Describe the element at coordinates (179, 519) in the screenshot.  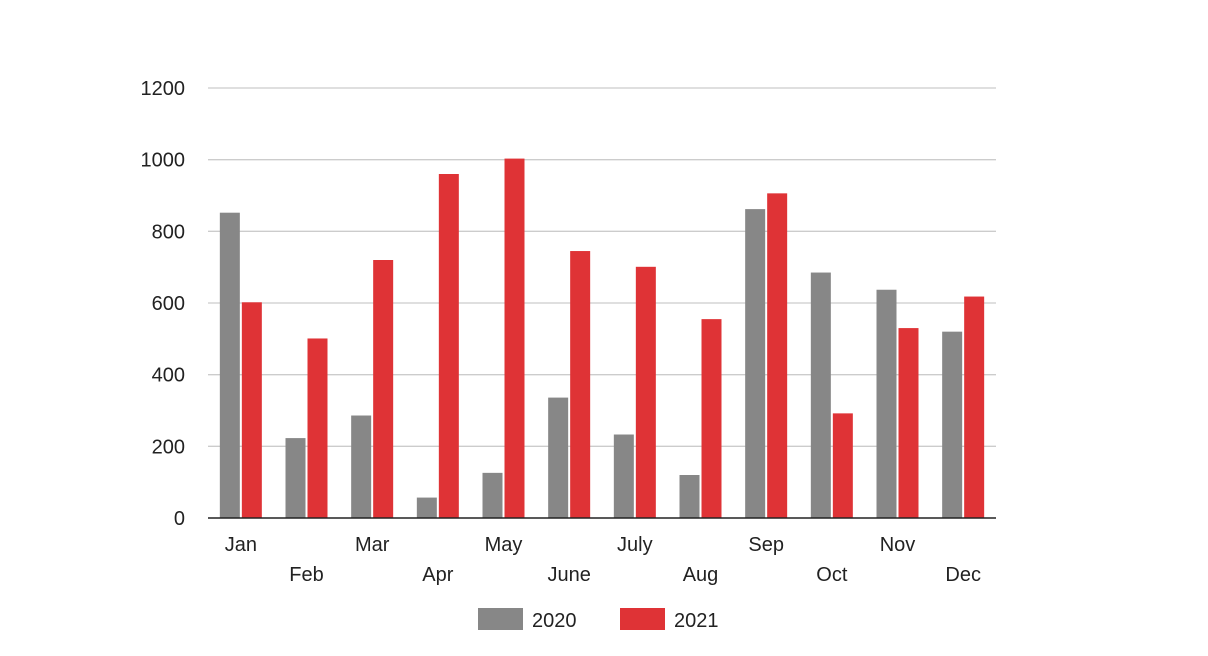
I see `y-tick-label: 0` at that location.